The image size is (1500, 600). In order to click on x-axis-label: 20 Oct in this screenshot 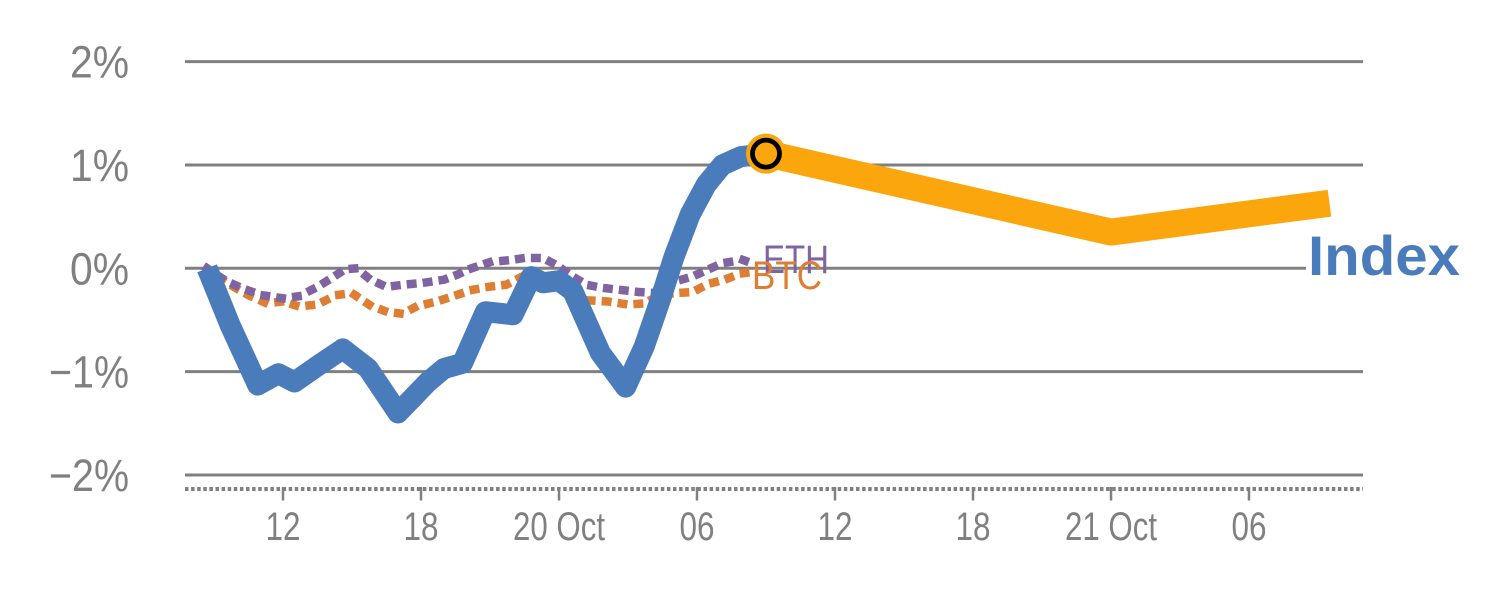, I will do `click(559, 527)`.